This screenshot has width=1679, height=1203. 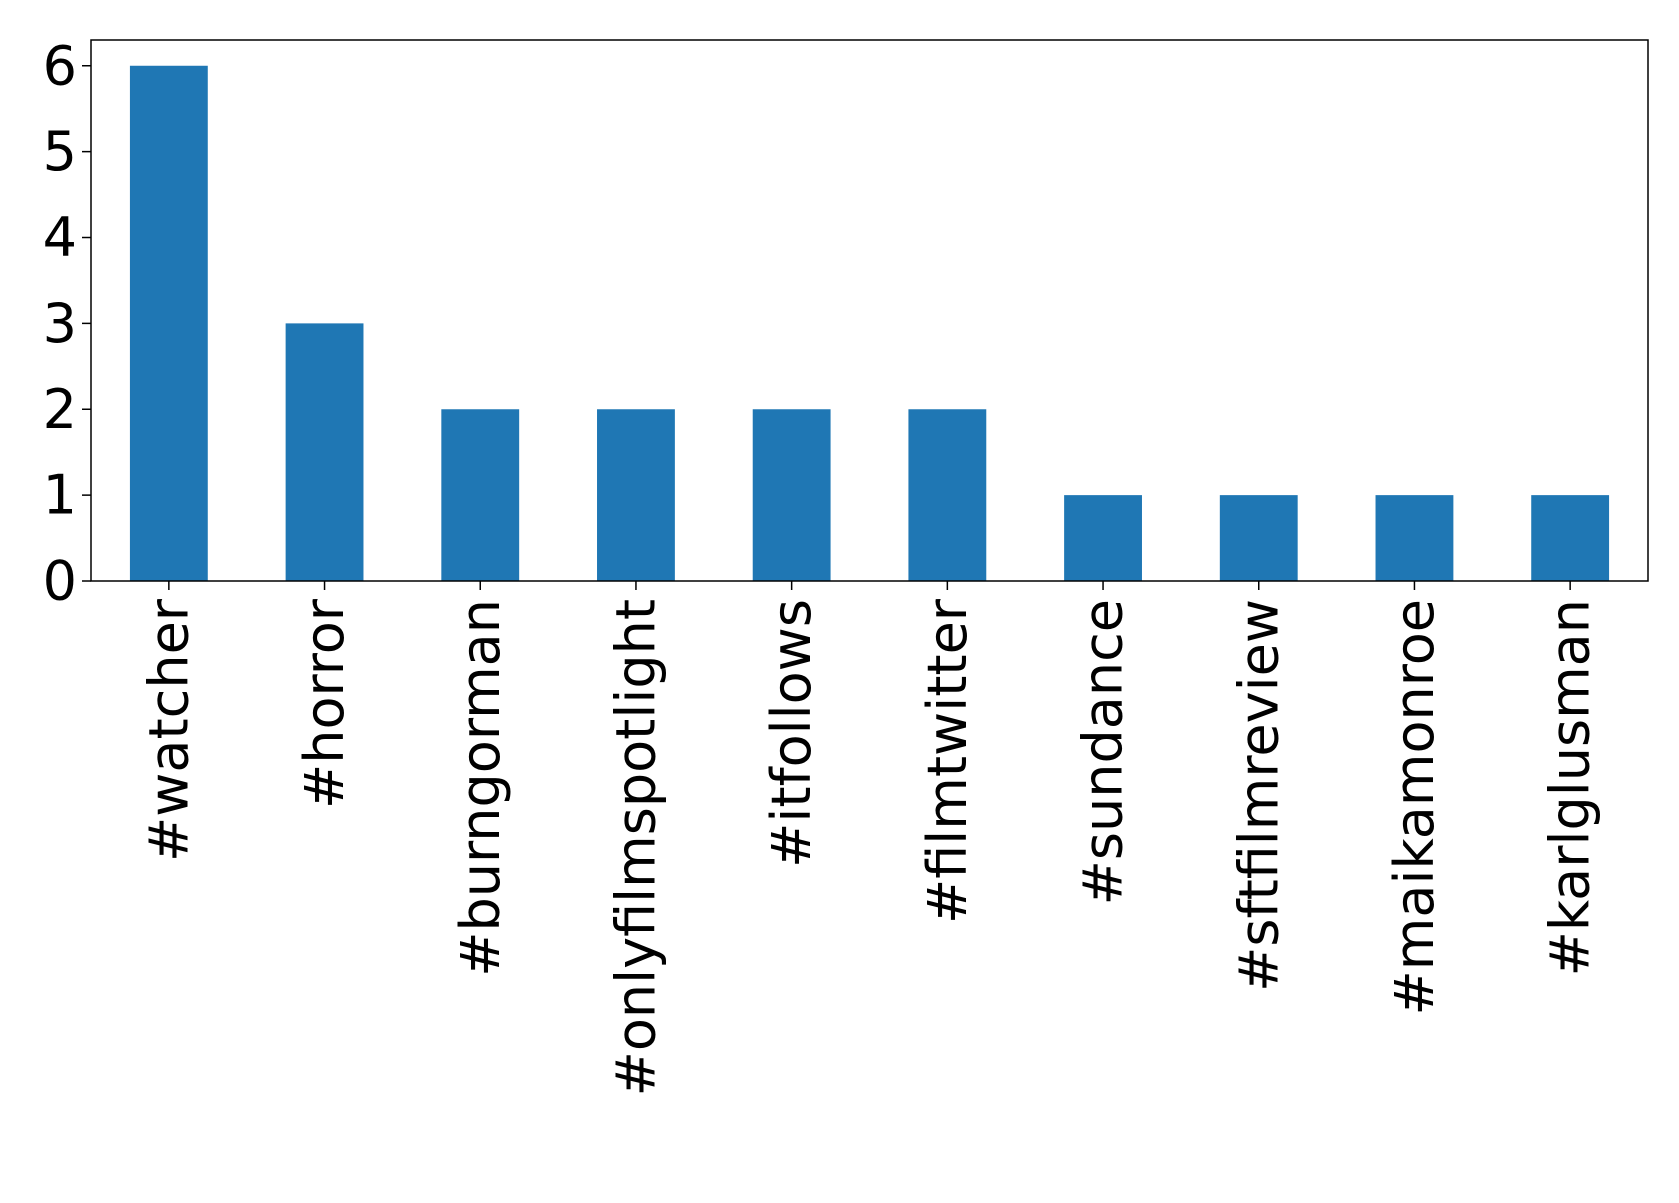 I want to click on bar-sundance, so click(x=1103, y=538).